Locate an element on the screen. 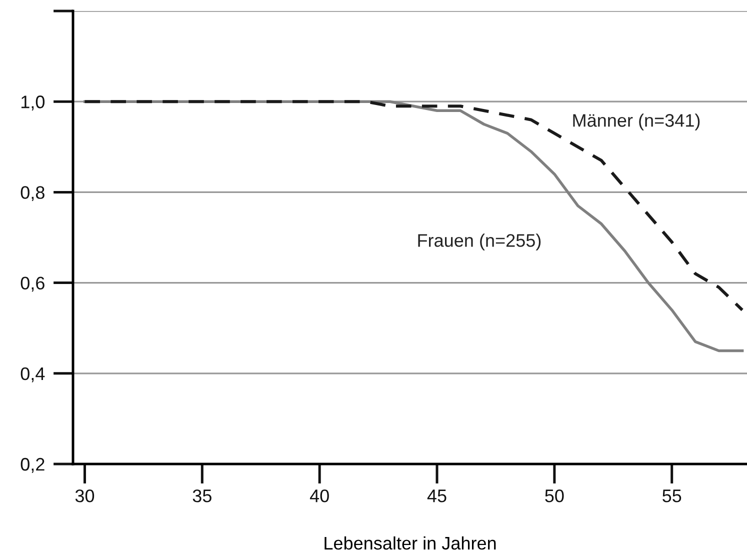  x-tick-label: 50 is located at coordinates (554, 495).